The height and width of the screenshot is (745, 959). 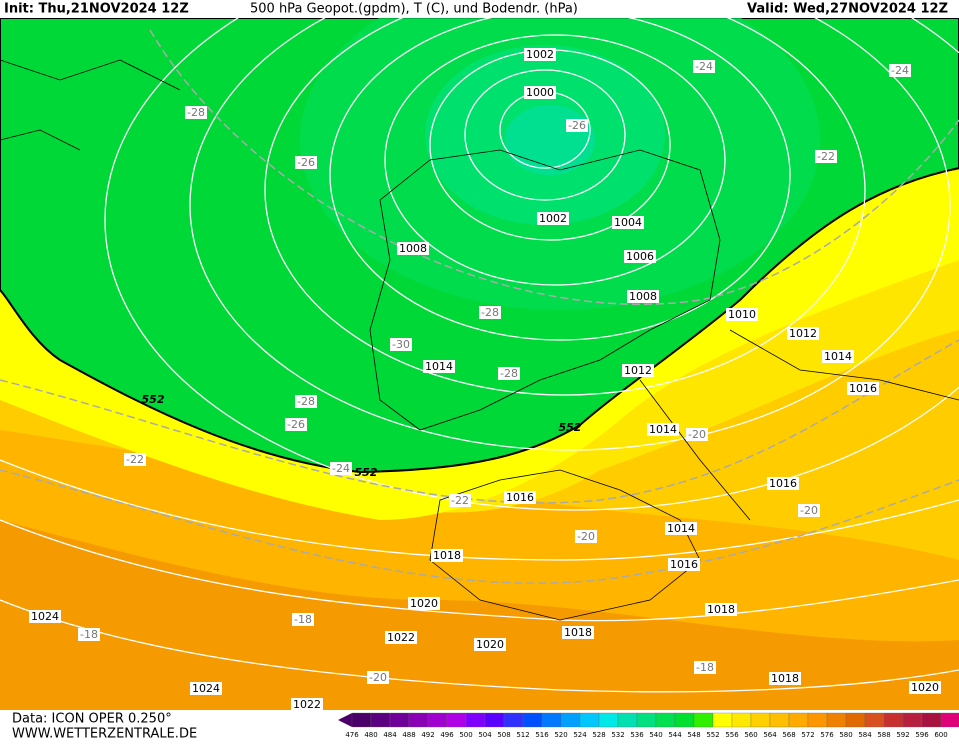 What do you see at coordinates (96, 9) in the screenshot?
I see `init-time: Init: Thu,21NOV2024 12Z` at bounding box center [96, 9].